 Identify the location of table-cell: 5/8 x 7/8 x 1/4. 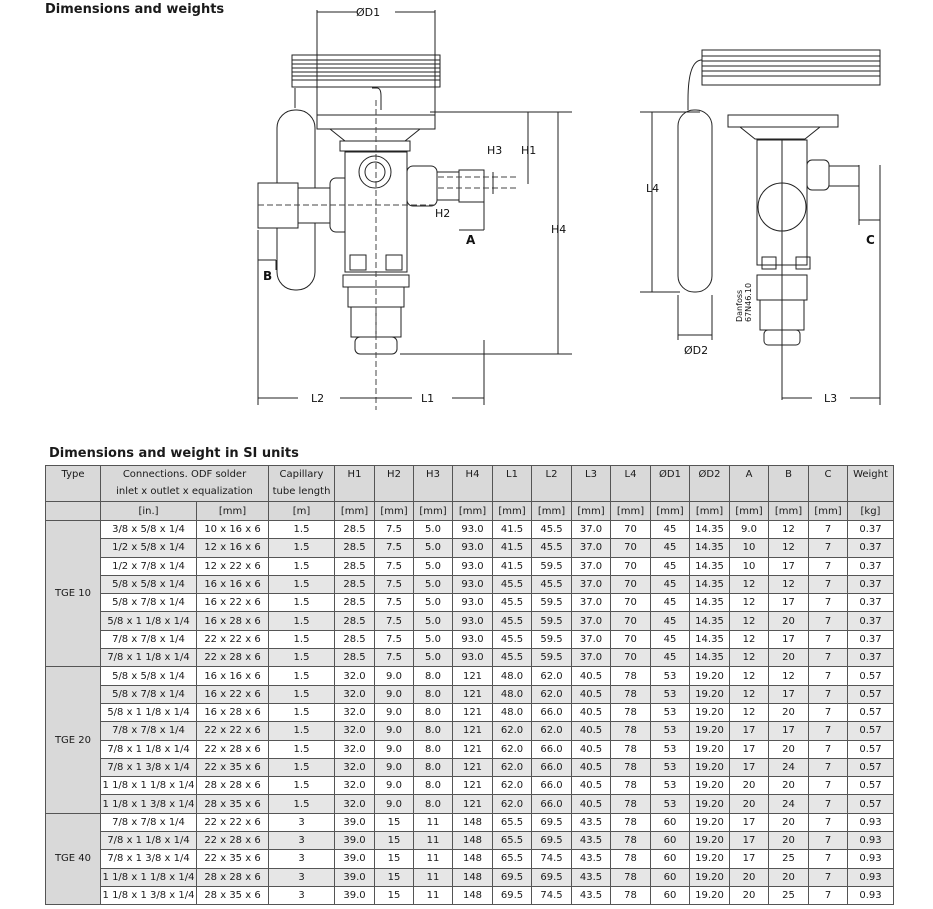
(148, 603).